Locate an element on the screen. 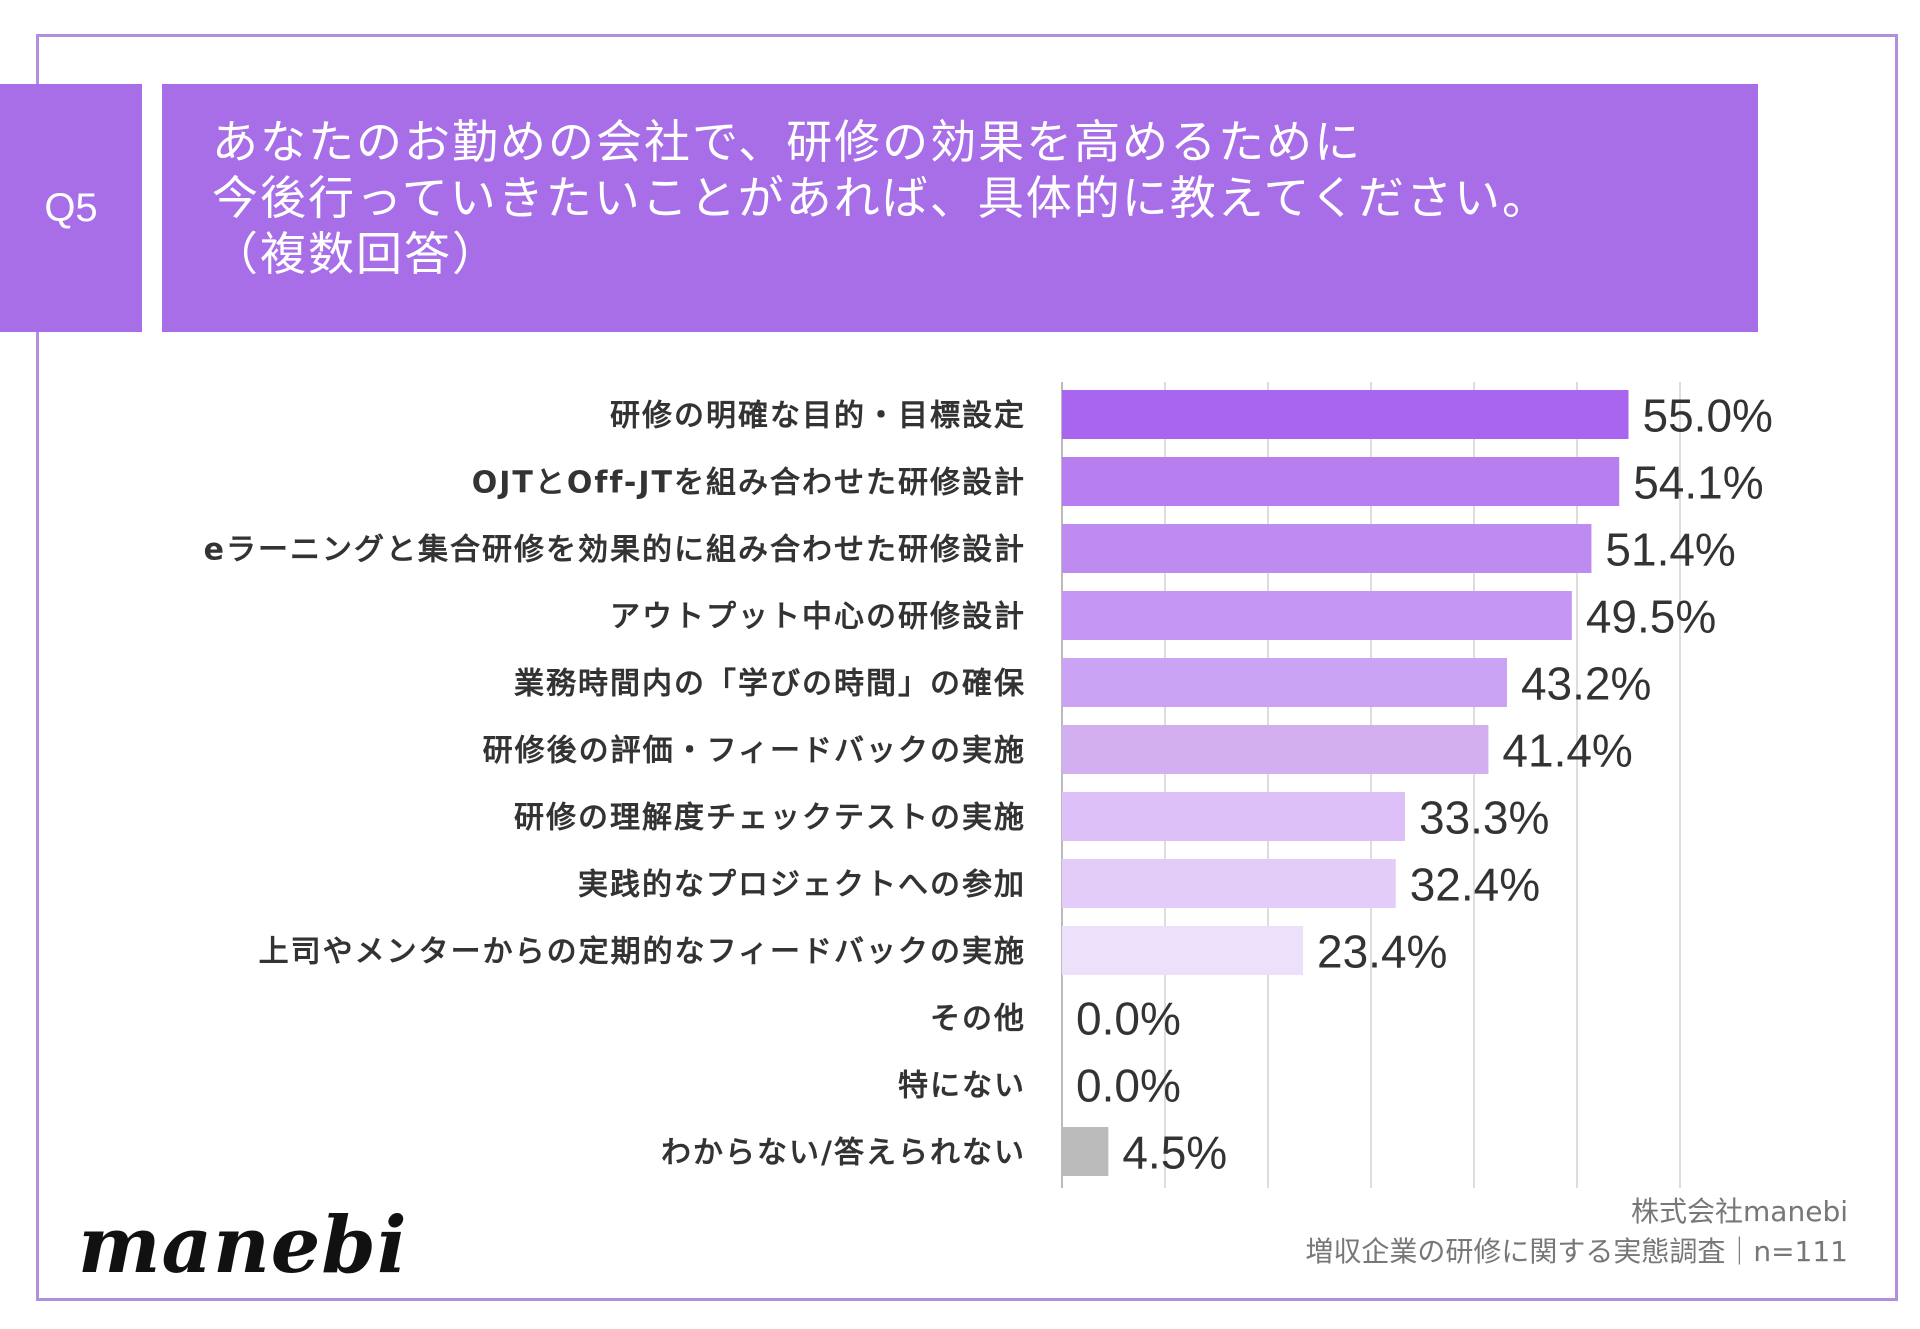 The image size is (1920, 1329). footer-survey: 増収企業の研修に関する実態調査｜n=111 is located at coordinates (1576, 1251).